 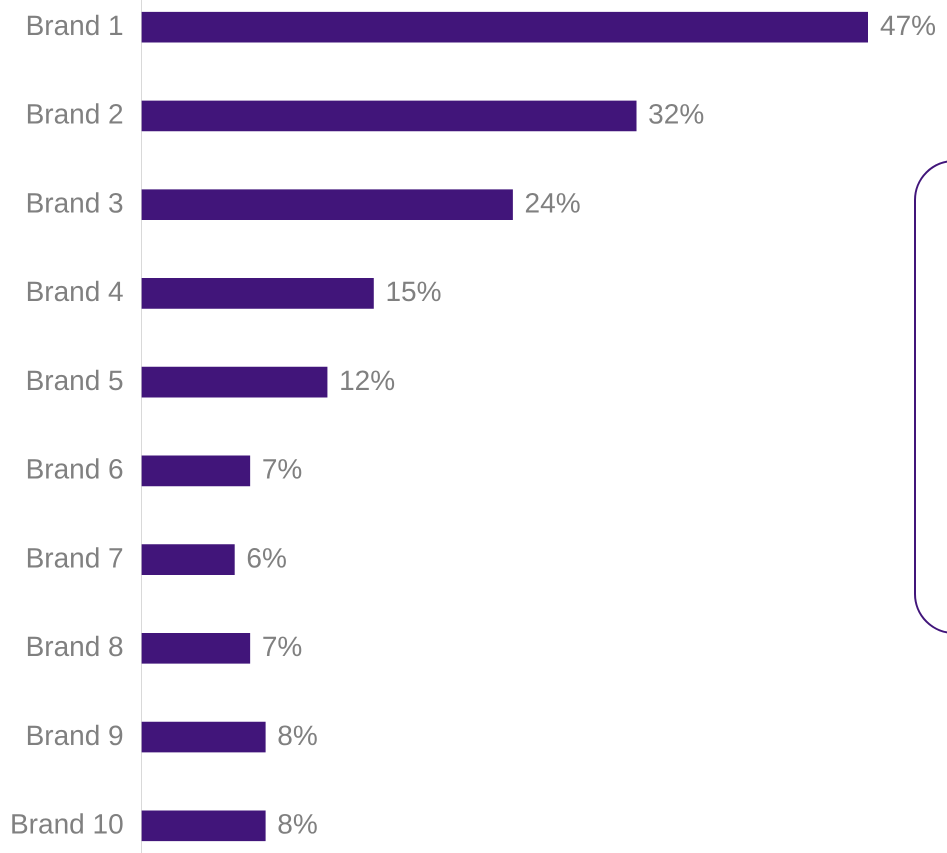 I want to click on data-label: 6%, so click(x=266, y=558).